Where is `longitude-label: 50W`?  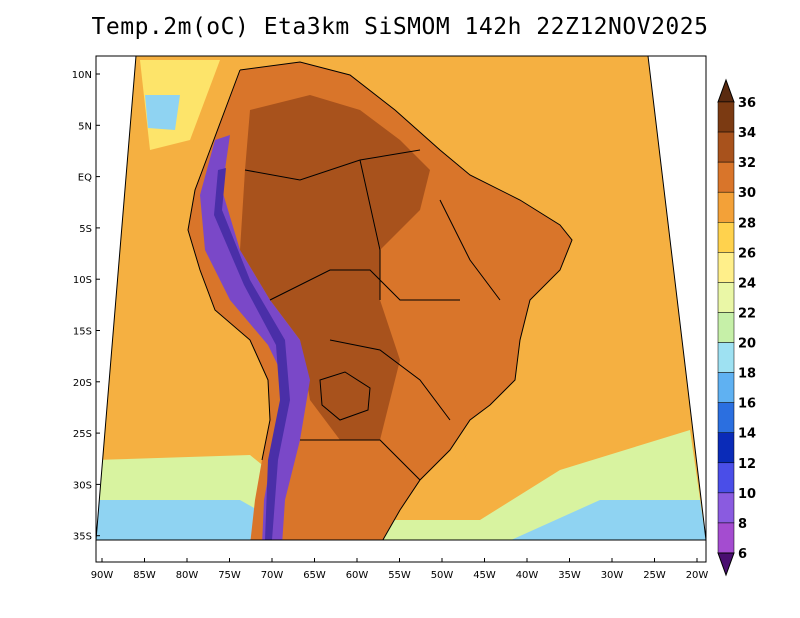 longitude-label: 50W is located at coordinates (442, 575).